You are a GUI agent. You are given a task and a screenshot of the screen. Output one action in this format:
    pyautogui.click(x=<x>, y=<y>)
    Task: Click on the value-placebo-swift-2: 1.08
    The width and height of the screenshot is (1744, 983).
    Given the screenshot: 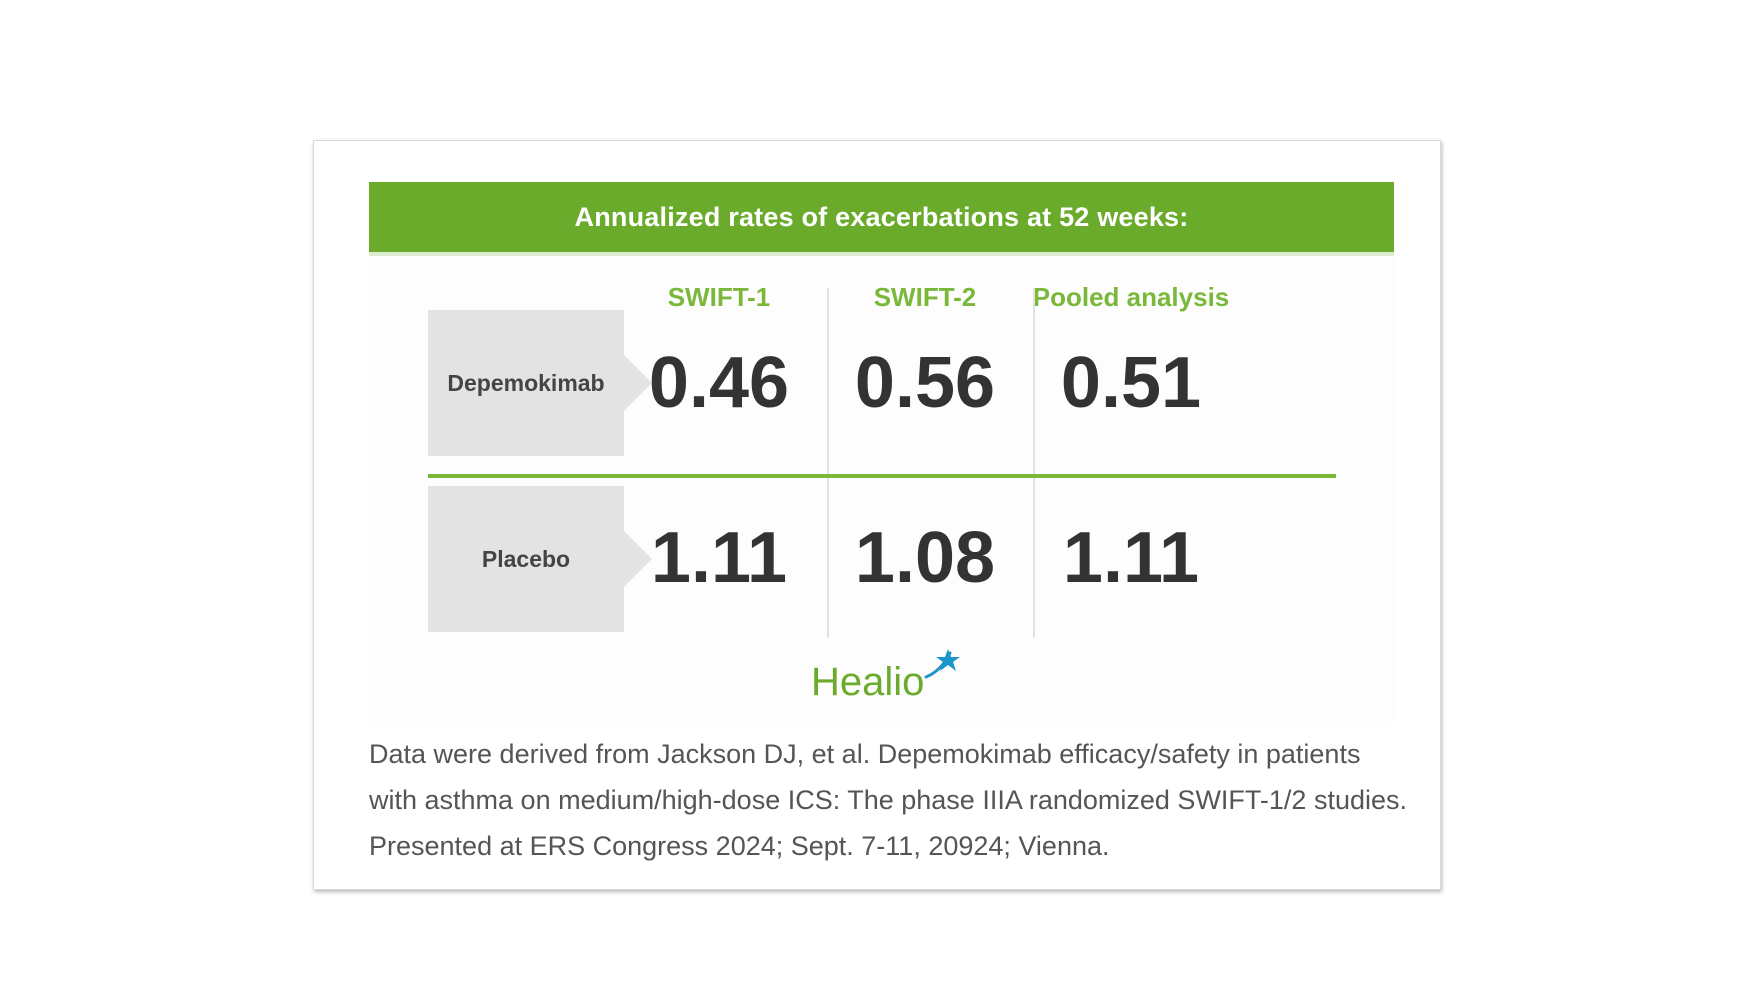 What is the action you would take?
    pyautogui.click(x=925, y=558)
    